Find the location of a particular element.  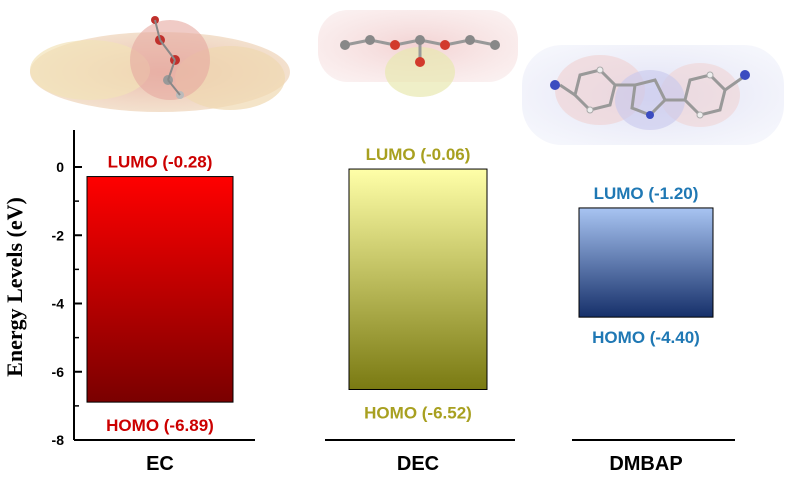

y-axis-title: Energy Levels (eV) is located at coordinates (14, 287).